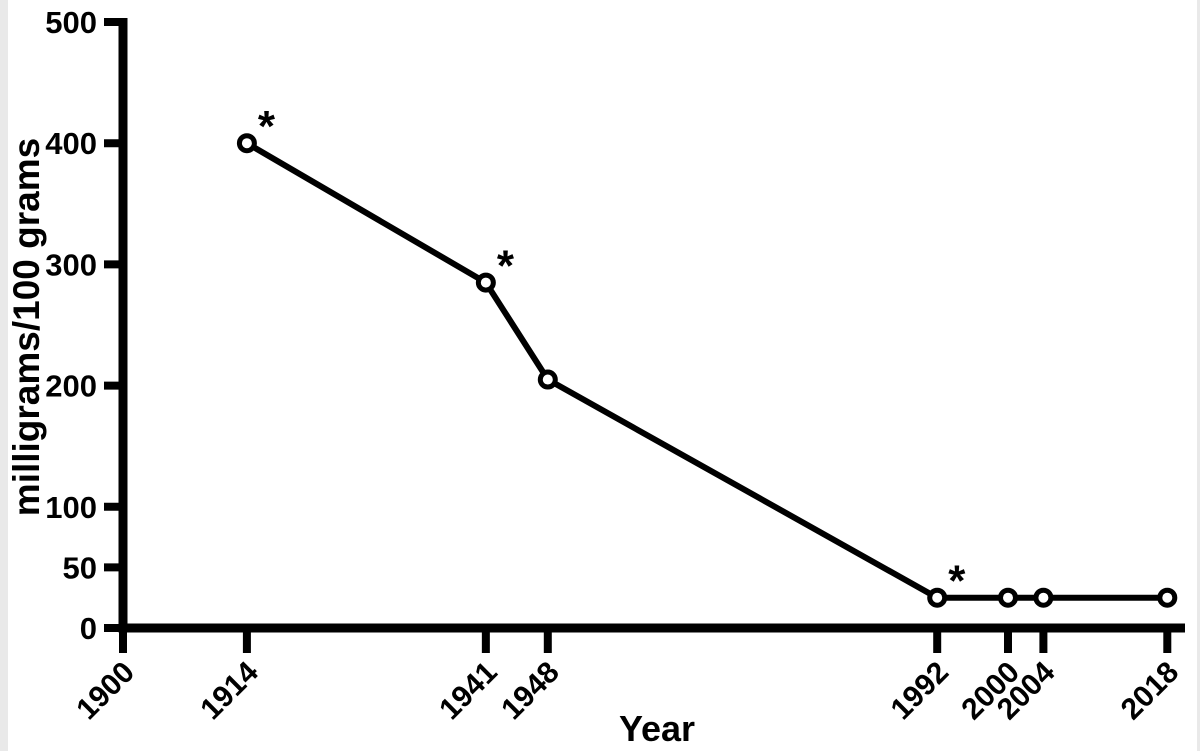 The width and height of the screenshot is (1200, 751). What do you see at coordinates (105, 691) in the screenshot?
I see `x-tick-label: 1900` at bounding box center [105, 691].